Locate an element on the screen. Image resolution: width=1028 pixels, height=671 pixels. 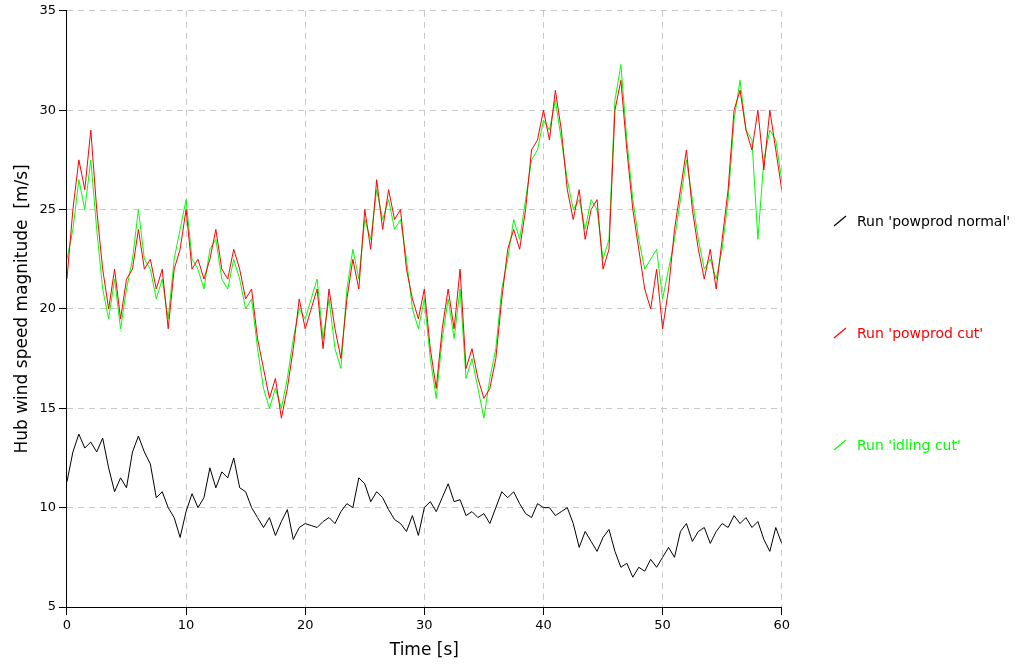
y-axis-title: Hub wind speed magnitude [m/s] is located at coordinates (20, 309).